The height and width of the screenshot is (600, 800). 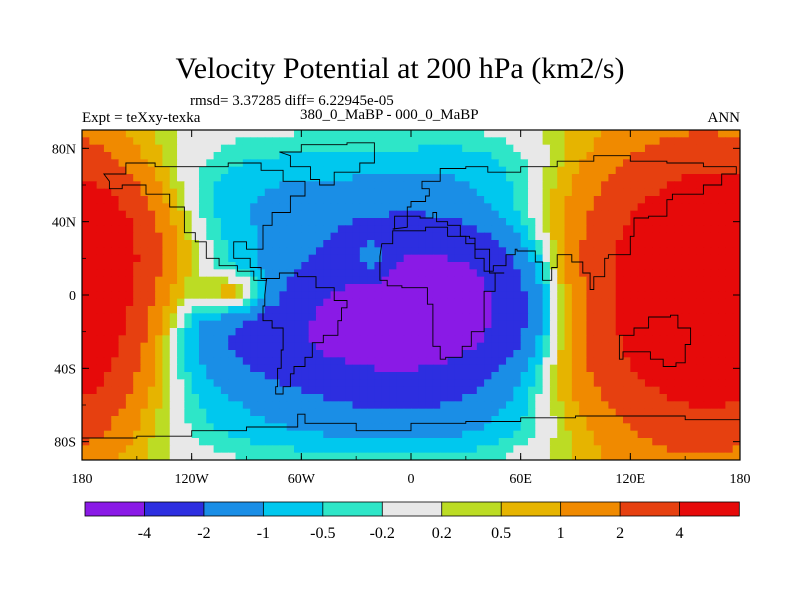 I want to click on y-tick-label: 80S, so click(x=65, y=443).